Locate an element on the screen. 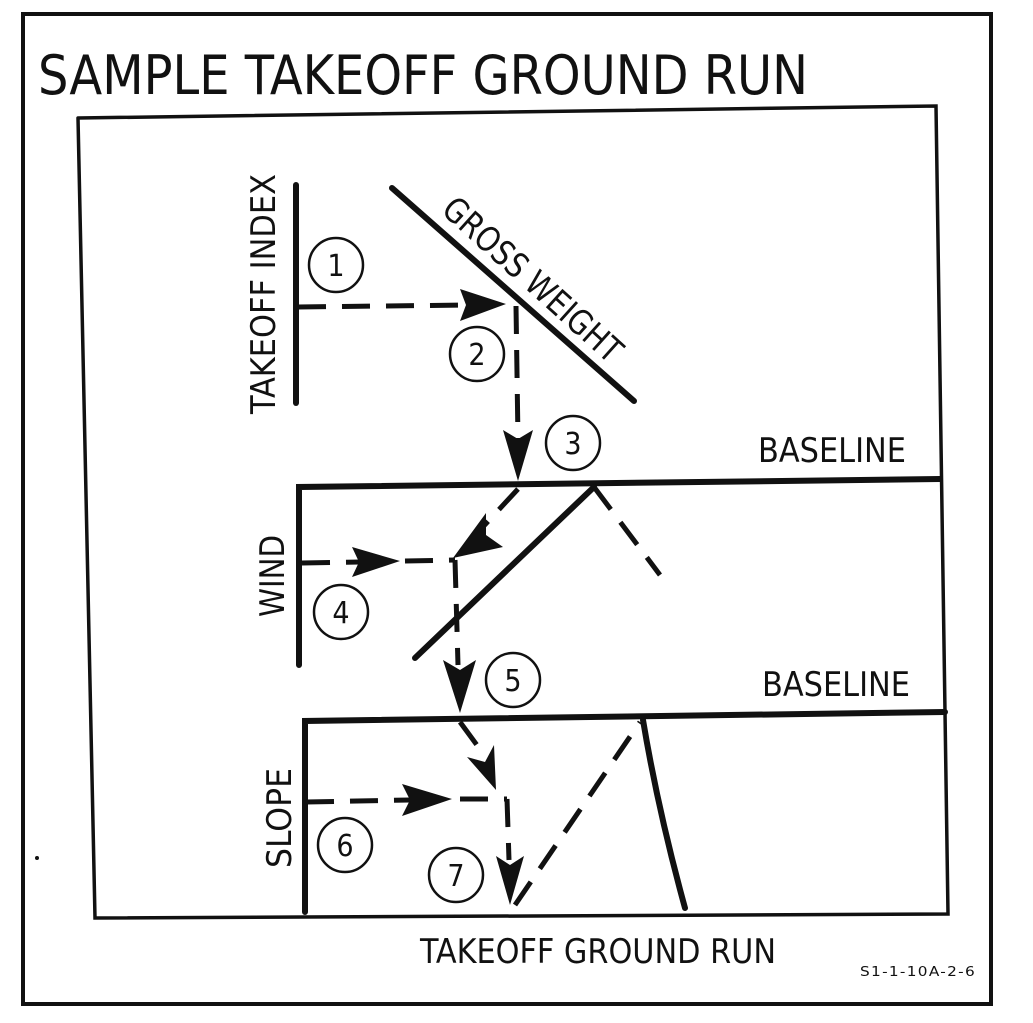  takeoff-ground-run-return-path is located at coordinates (577, 813).